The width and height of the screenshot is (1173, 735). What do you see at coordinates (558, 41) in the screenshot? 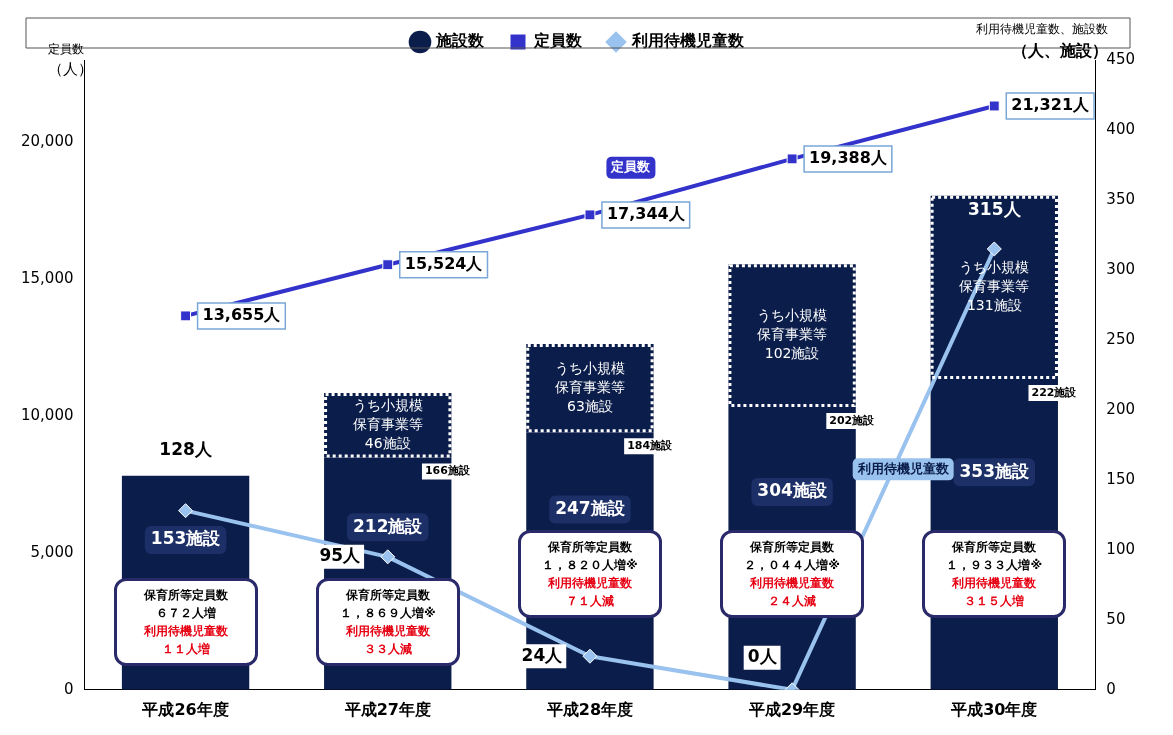
I see `legend-label: 定員数` at bounding box center [558, 41].